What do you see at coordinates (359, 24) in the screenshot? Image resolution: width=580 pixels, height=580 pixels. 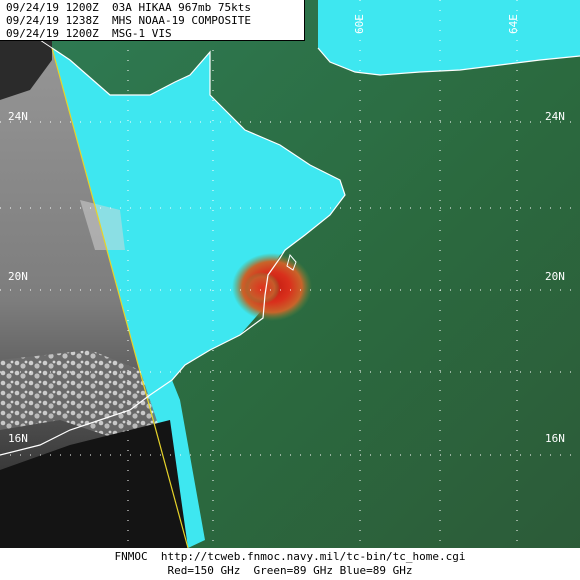 I see `lon-label-60e: 60E` at bounding box center [359, 24].